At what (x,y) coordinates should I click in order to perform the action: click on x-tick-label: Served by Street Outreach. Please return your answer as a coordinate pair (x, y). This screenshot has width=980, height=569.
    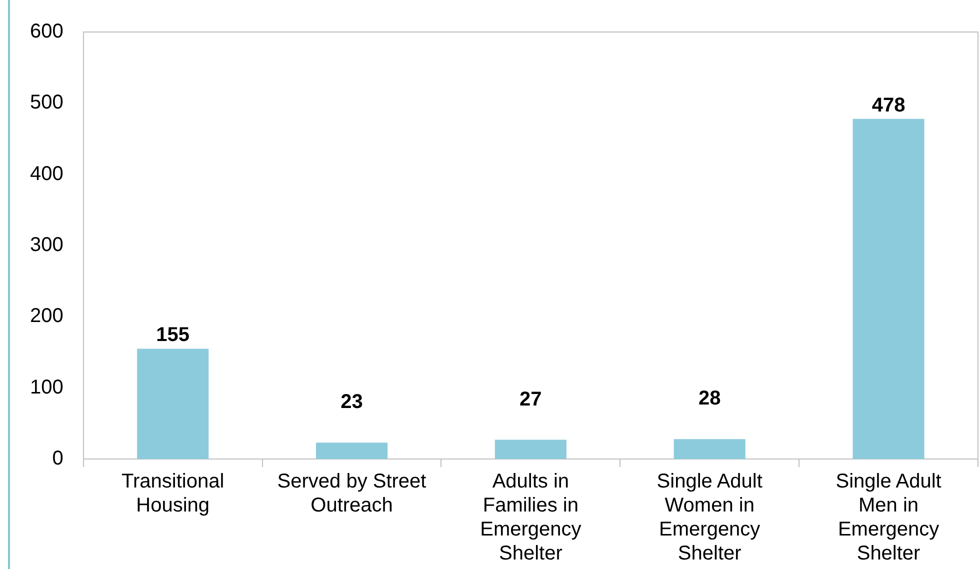
    Looking at the image, I should click on (352, 493).